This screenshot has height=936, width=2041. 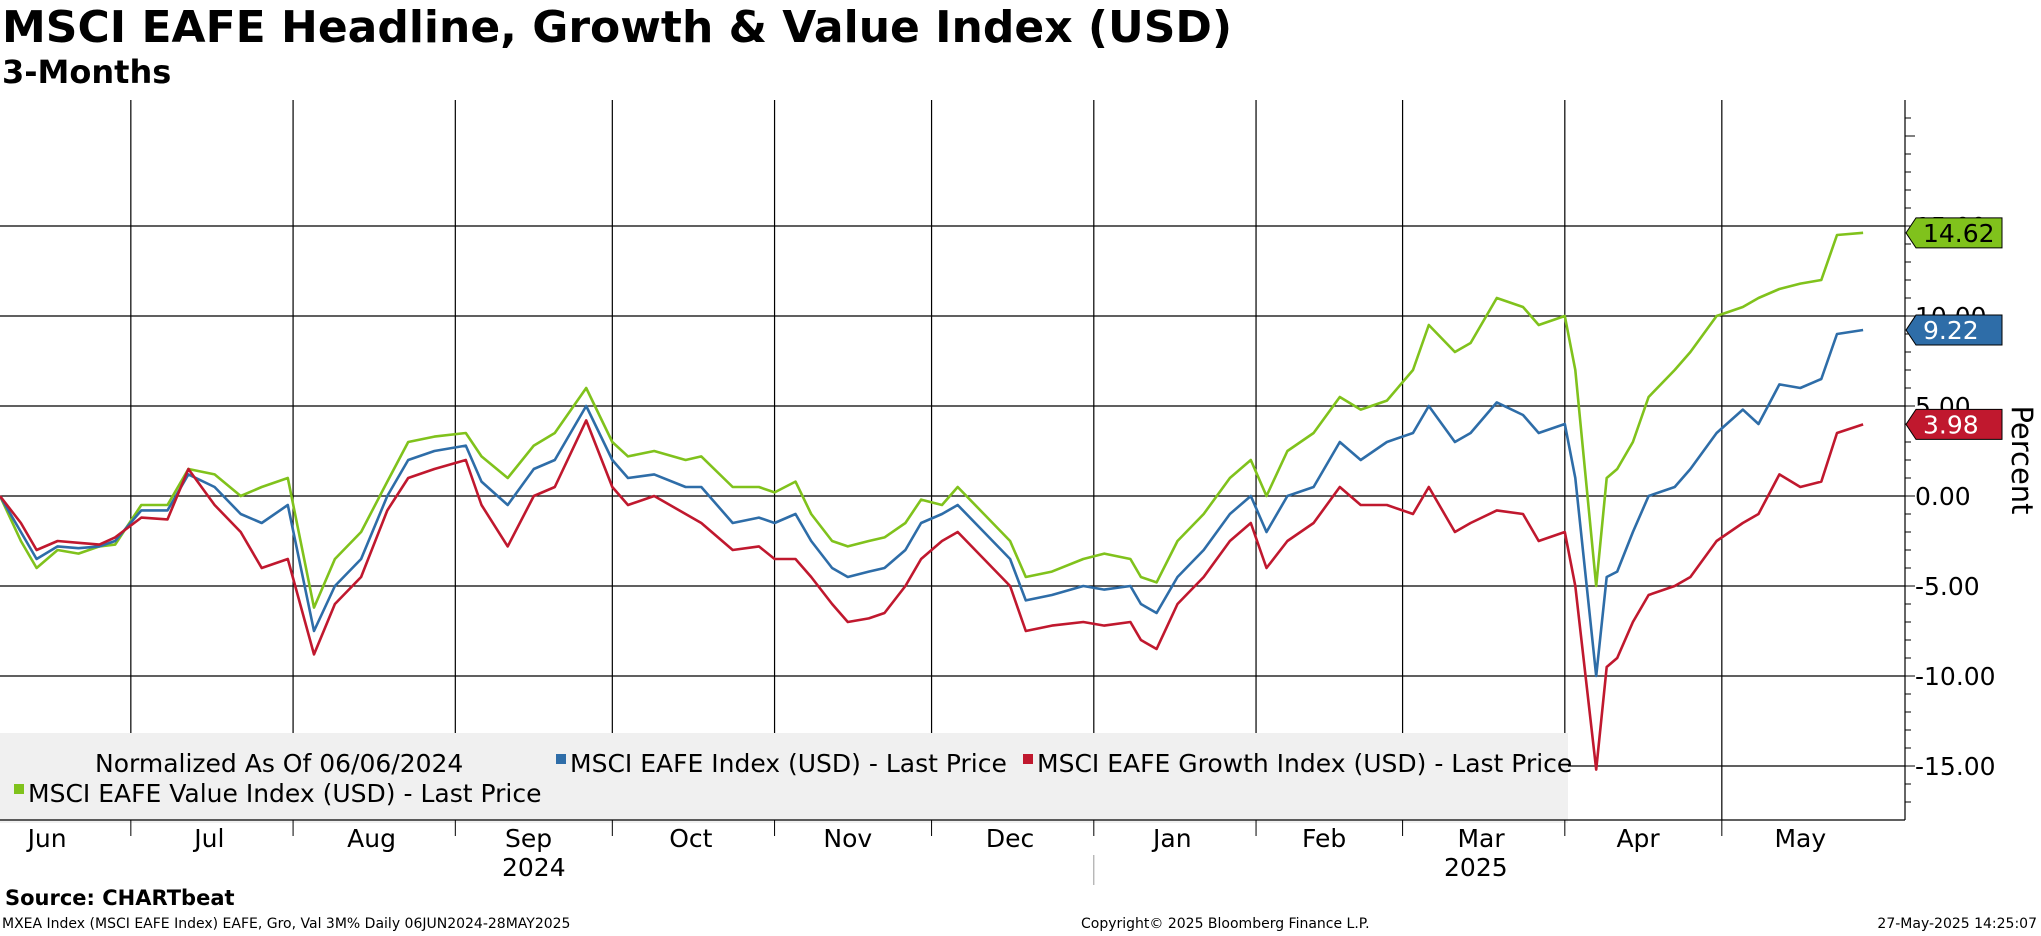 What do you see at coordinates (1481, 838) in the screenshot?
I see `x-tick-label: Mar` at bounding box center [1481, 838].